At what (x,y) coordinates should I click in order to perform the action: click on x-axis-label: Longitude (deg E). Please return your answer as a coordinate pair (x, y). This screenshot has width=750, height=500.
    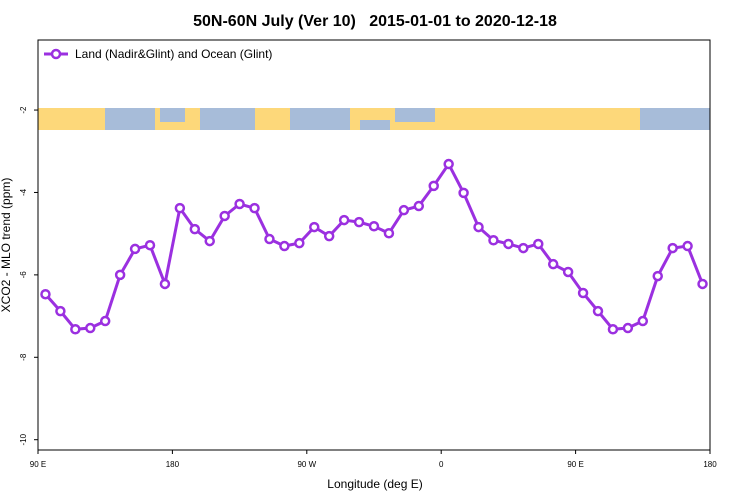
    Looking at the image, I should click on (374, 484).